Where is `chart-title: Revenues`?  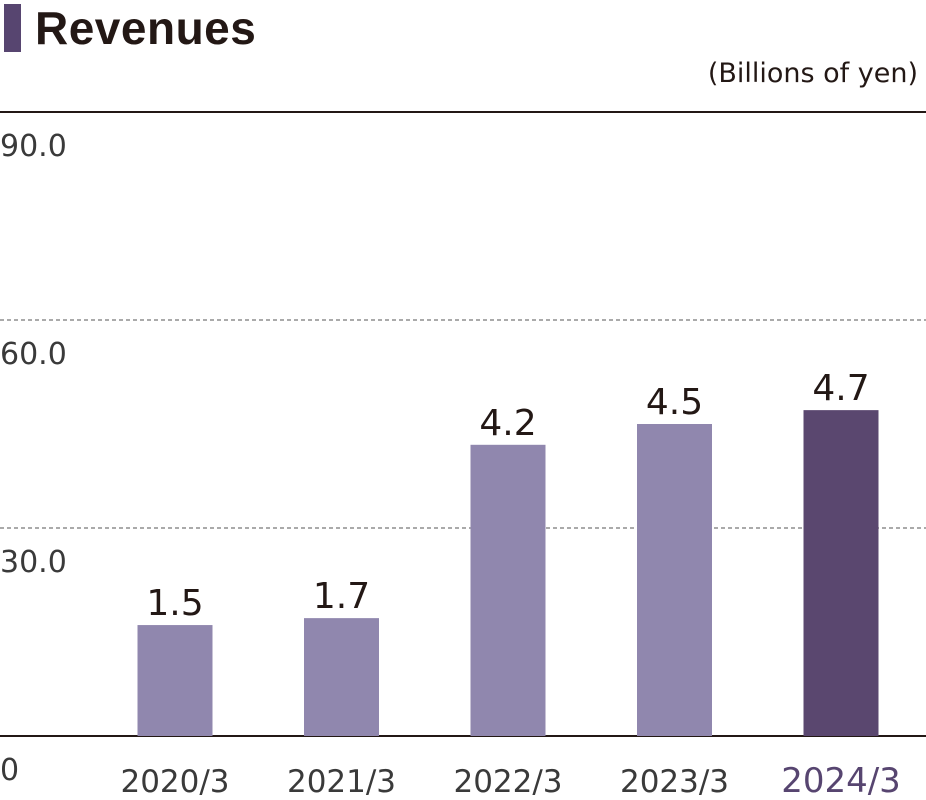
chart-title: Revenues is located at coordinates (146, 28).